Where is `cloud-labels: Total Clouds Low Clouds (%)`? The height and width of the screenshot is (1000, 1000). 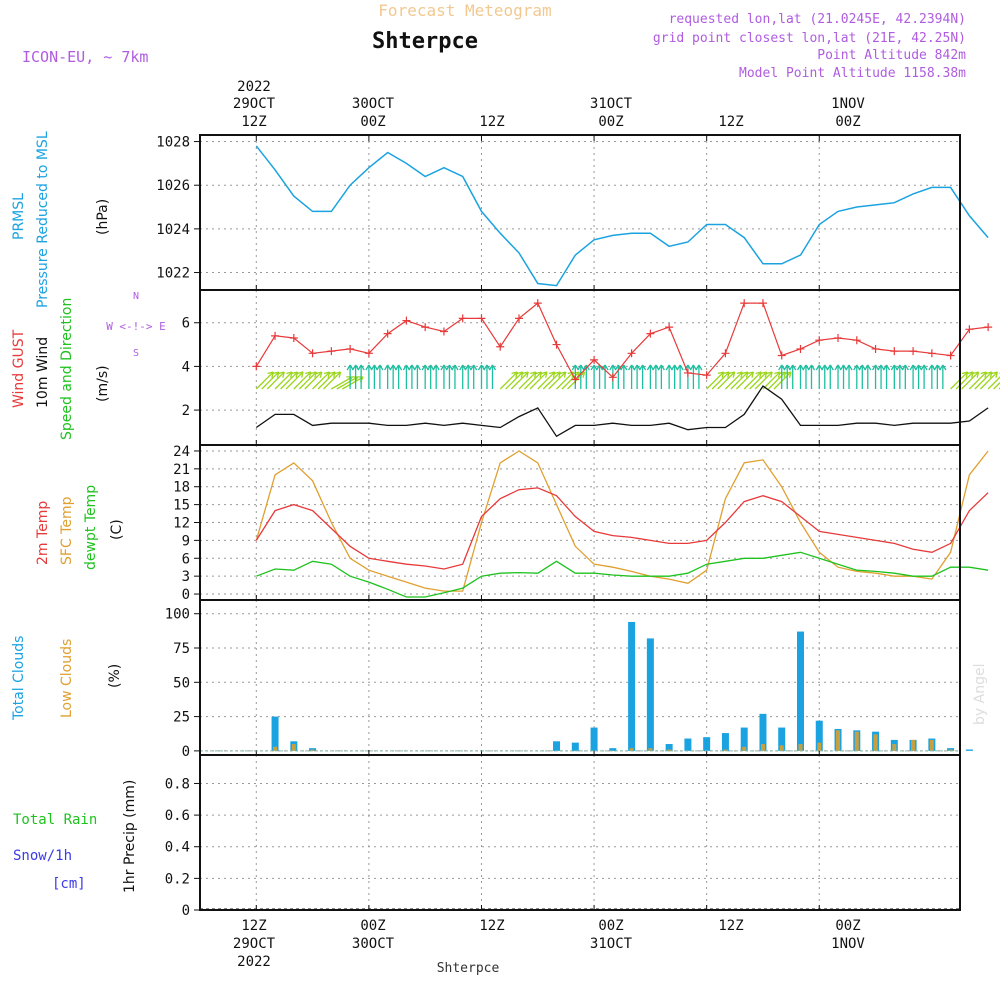 cloud-labels: Total Clouds Low Clouds (%) is located at coordinates (67, 678).